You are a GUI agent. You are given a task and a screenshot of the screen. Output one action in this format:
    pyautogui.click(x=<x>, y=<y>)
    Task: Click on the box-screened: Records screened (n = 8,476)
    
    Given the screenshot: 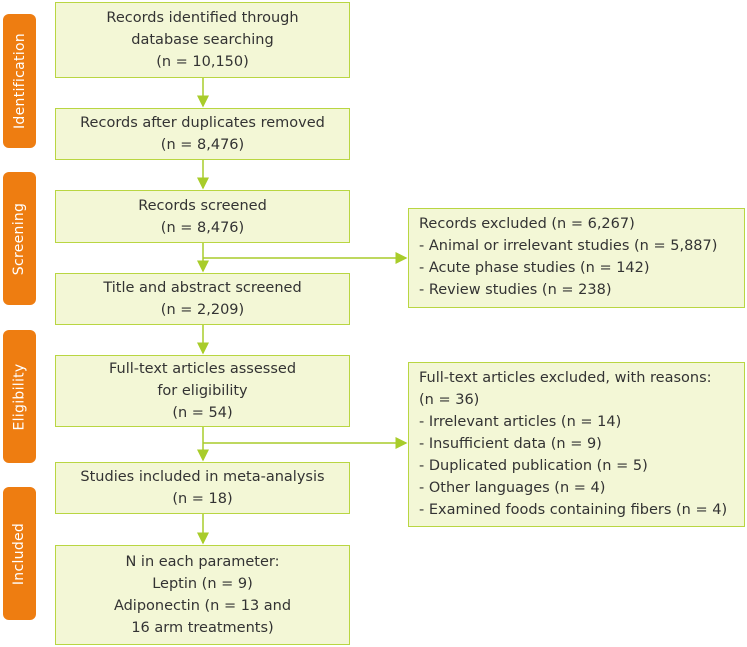 What is the action you would take?
    pyautogui.click(x=202, y=216)
    